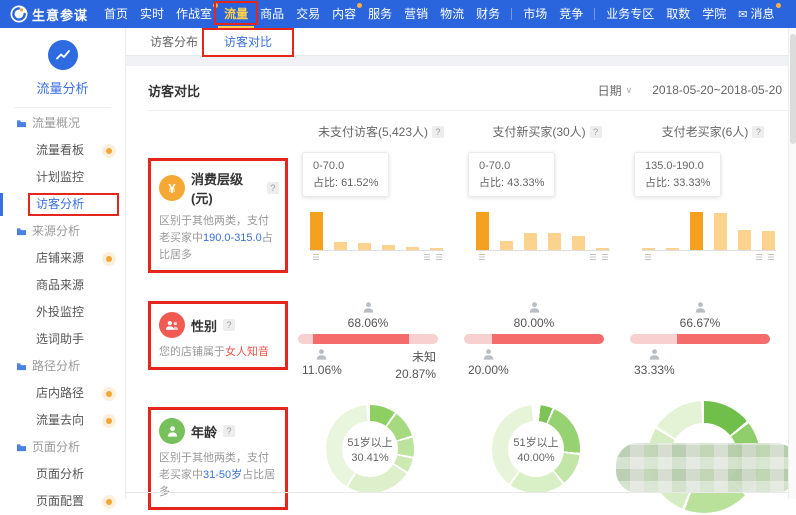 This screenshot has width=796, height=515. Describe the element at coordinates (547, 131) in the screenshot. I see `column-header-new-buyers: 支付新买家(30人)?` at that location.